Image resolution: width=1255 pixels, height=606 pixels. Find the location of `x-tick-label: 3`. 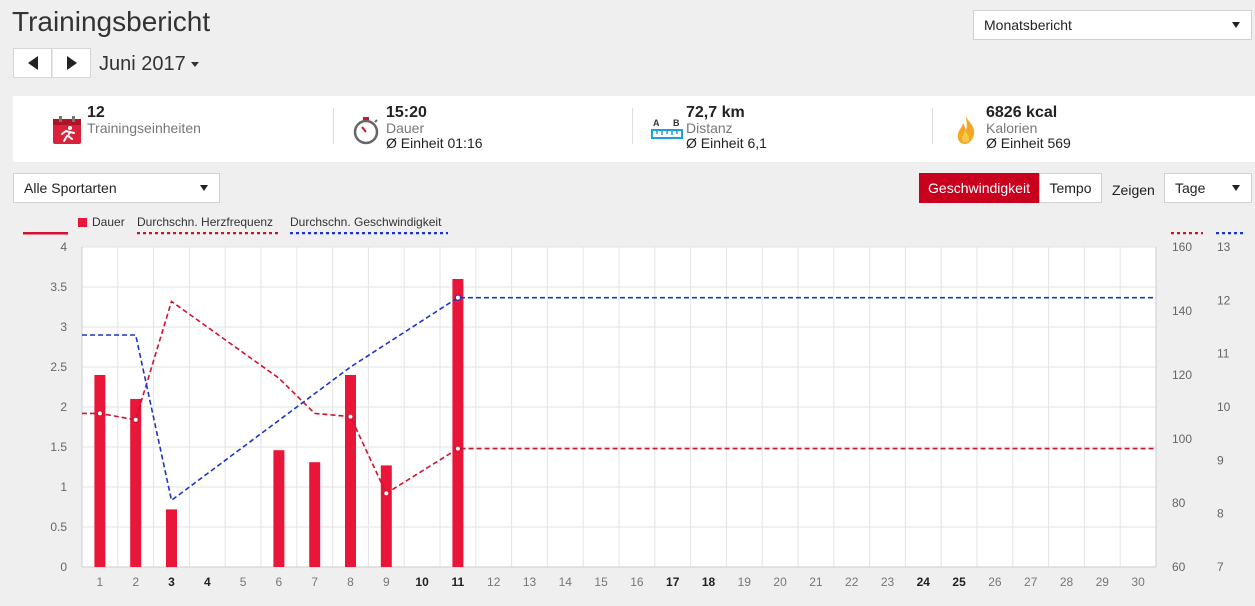

x-tick-label: 3 is located at coordinates (171, 582).